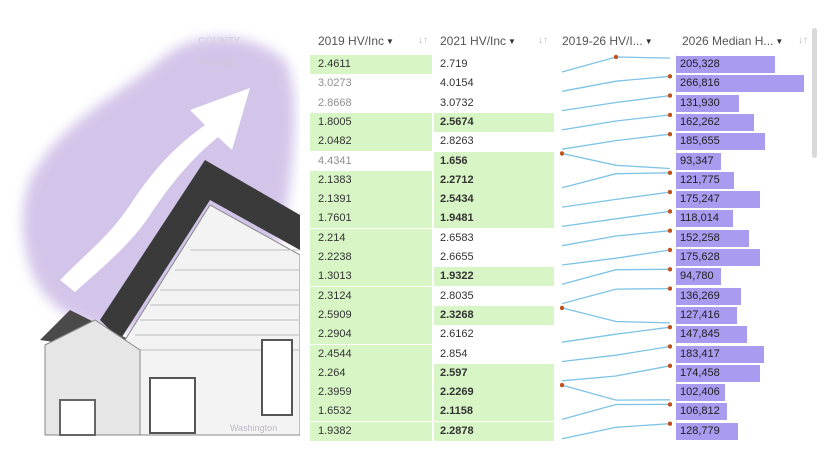 The width and height of the screenshot is (826, 465). Describe the element at coordinates (741, 431) in the screenshot. I see `cell-median-2026: 128,779` at that location.